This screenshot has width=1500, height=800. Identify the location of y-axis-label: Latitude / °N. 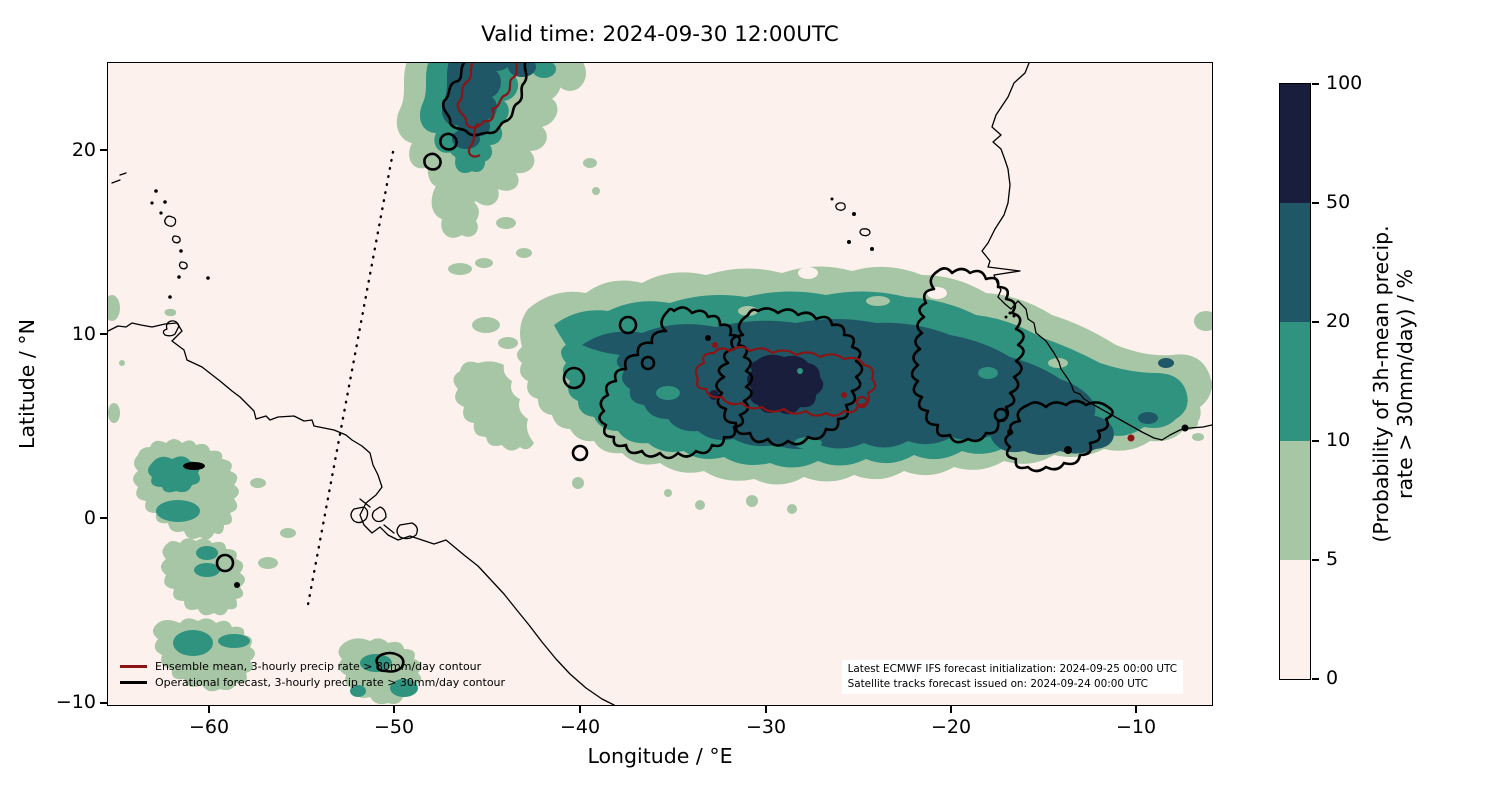
(27, 384).